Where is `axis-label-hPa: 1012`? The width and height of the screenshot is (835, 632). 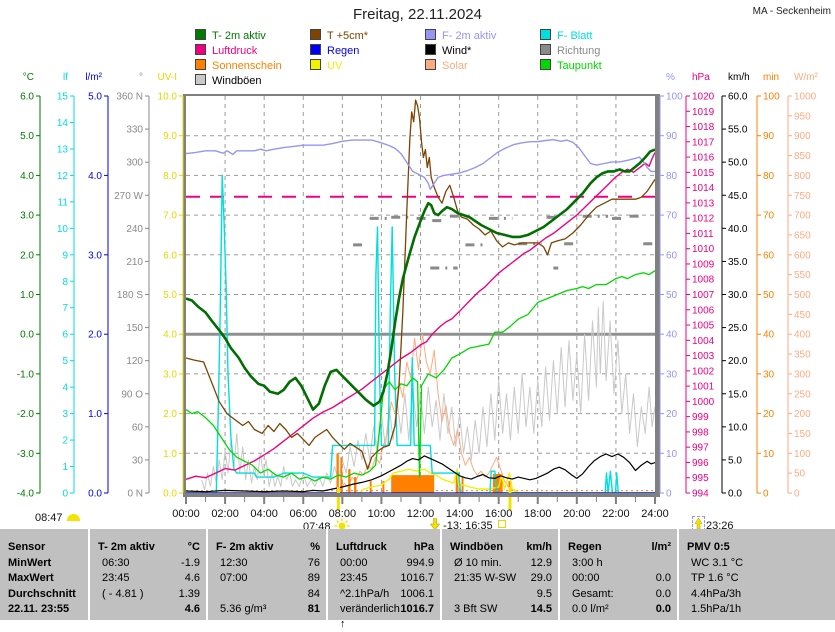 axis-label-hPa: 1012 is located at coordinates (703, 219).